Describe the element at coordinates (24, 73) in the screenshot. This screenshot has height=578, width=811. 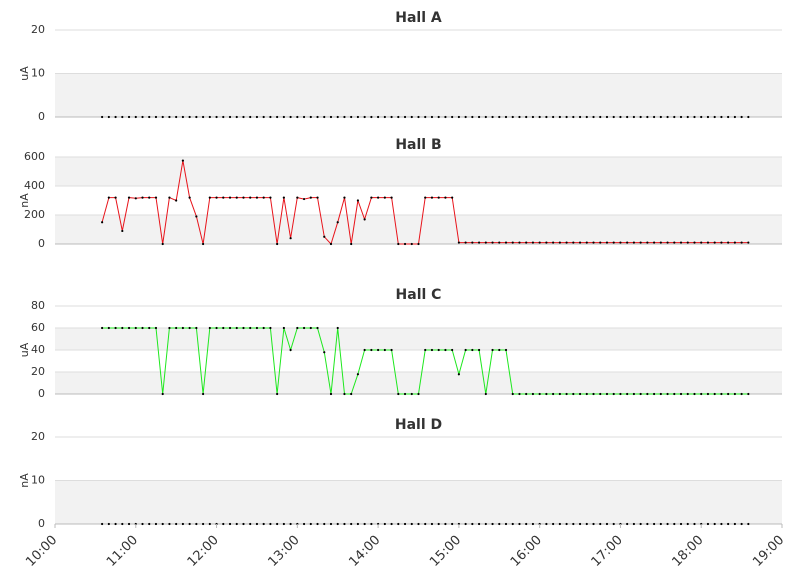
I see `y-axis-label: uA` at that location.